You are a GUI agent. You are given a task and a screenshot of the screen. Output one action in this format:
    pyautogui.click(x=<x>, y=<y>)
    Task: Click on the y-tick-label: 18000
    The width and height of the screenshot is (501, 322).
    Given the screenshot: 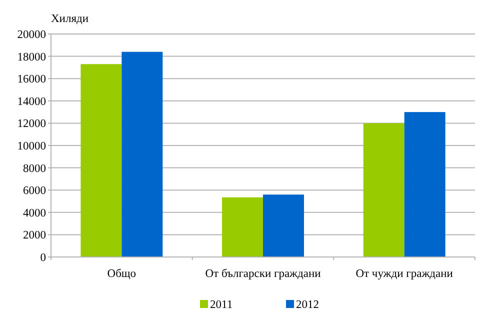 What is the action you would take?
    pyautogui.click(x=31, y=57)
    